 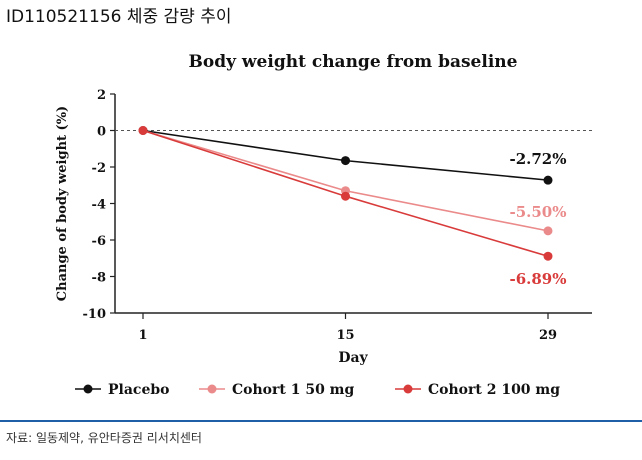 What do you see at coordinates (537, 279) in the screenshot?
I see `data-label-cohort2: -6.89%` at bounding box center [537, 279].